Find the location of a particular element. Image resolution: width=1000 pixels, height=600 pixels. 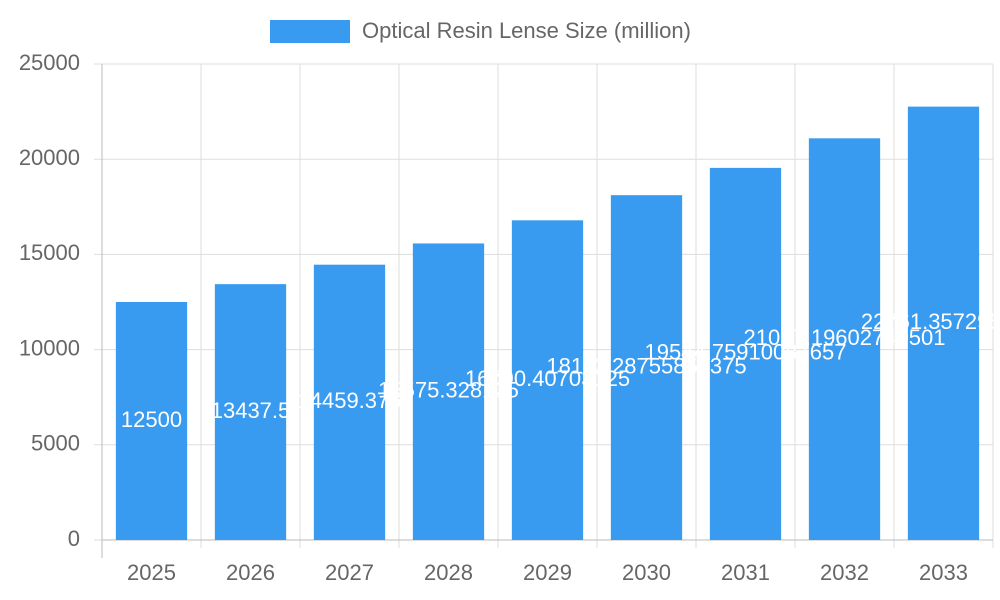

y-tick-label: 0 is located at coordinates (74, 538).